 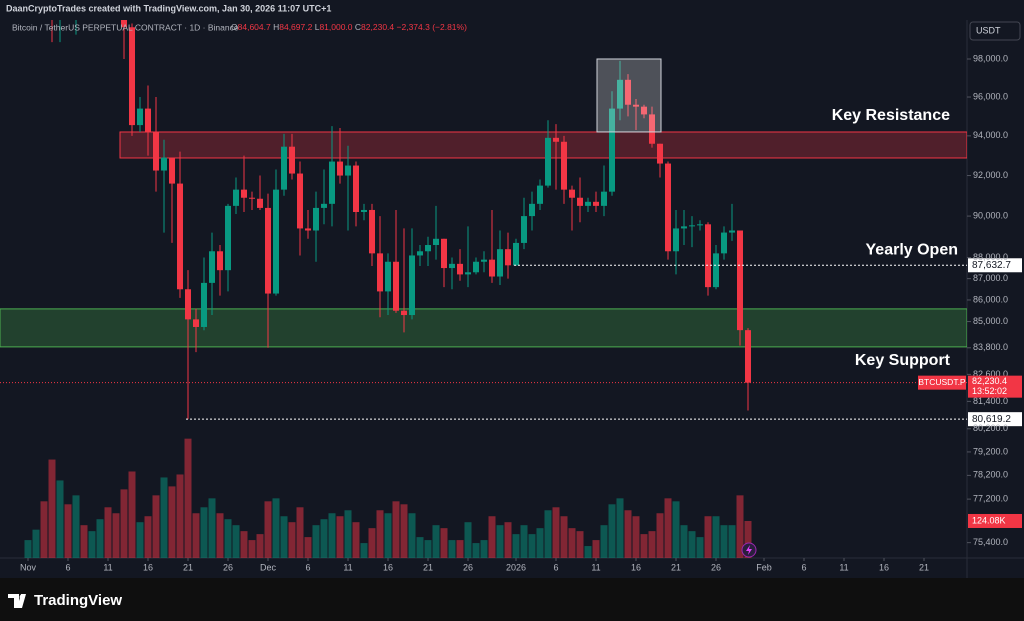 I want to click on y-tick-label: 86,000.0, so click(x=990, y=299).